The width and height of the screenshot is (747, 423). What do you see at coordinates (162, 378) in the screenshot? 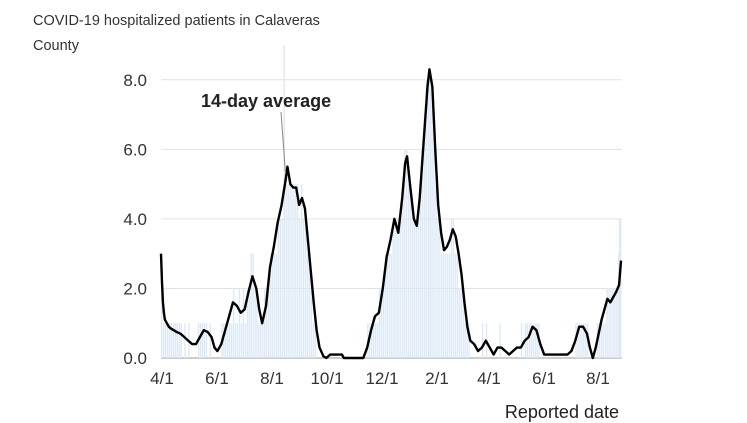
I see `x-tick-label: 4/1` at bounding box center [162, 378].